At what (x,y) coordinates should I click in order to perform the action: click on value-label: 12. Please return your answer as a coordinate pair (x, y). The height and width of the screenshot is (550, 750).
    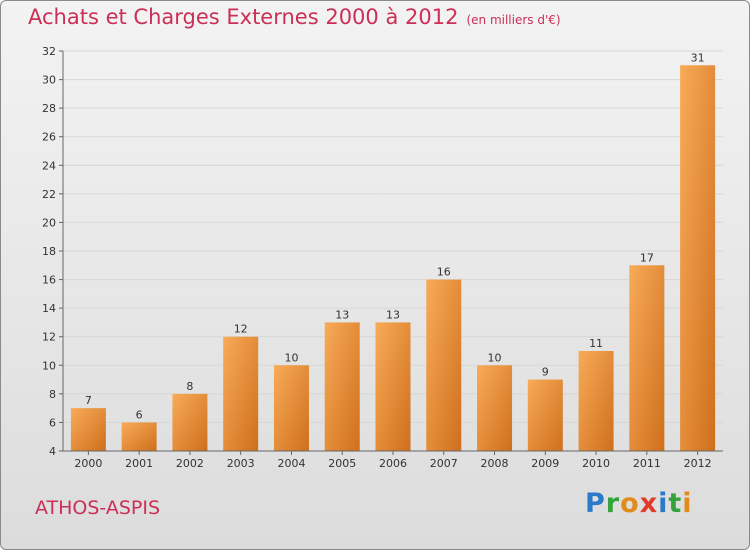
    Looking at the image, I should click on (241, 329).